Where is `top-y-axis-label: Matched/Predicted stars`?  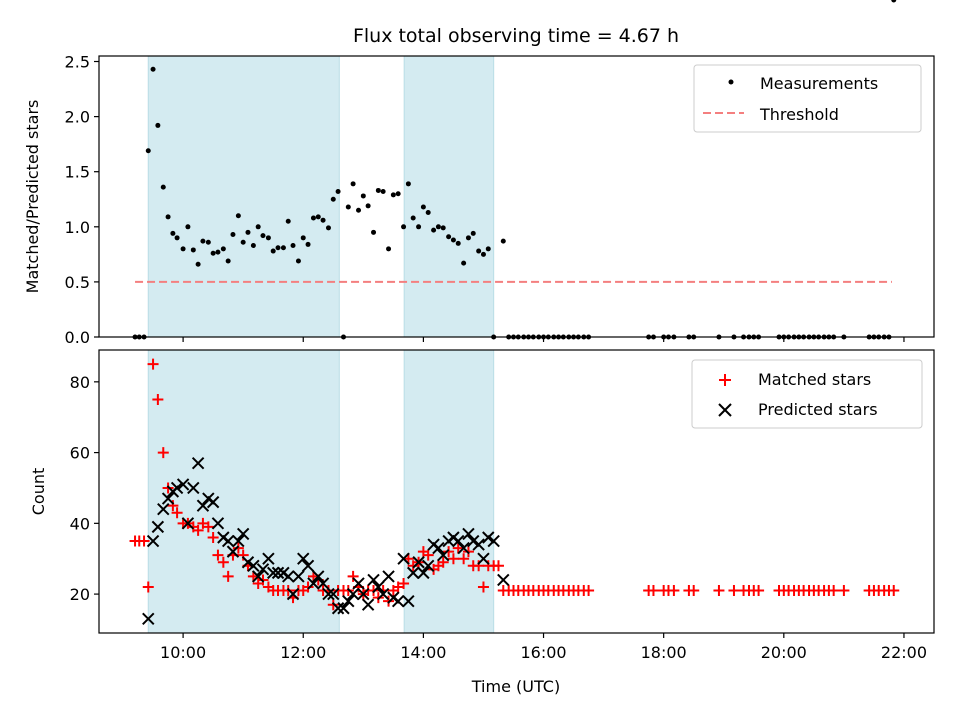 top-y-axis-label: Matched/Predicted stars is located at coordinates (32, 197).